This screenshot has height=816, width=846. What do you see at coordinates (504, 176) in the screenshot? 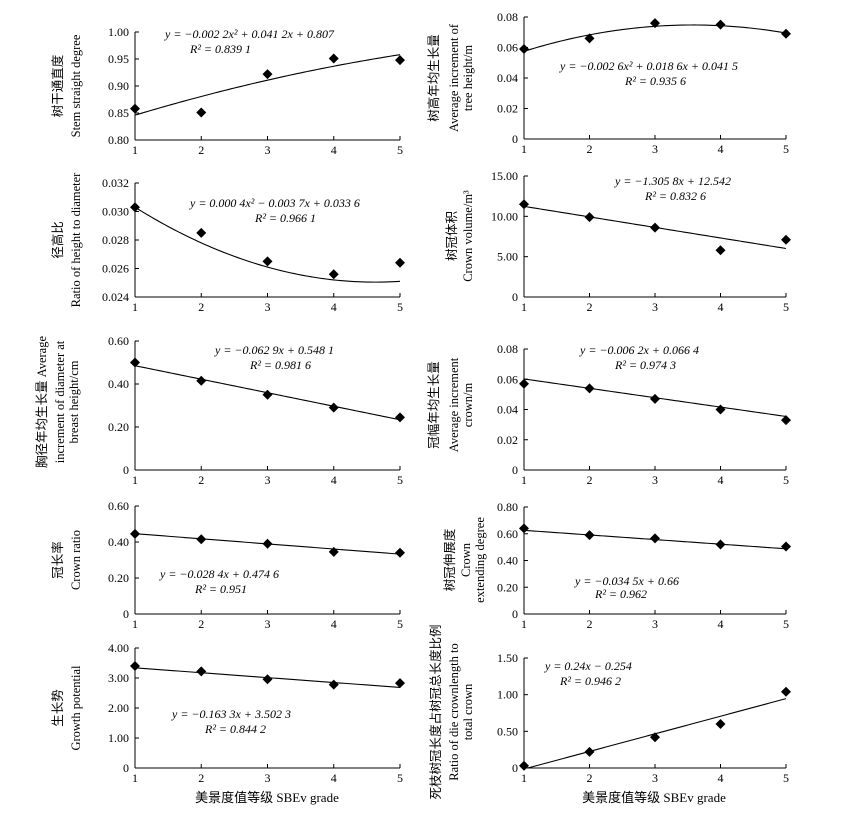
I see `y-tick-label: 15.00` at bounding box center [504, 176].